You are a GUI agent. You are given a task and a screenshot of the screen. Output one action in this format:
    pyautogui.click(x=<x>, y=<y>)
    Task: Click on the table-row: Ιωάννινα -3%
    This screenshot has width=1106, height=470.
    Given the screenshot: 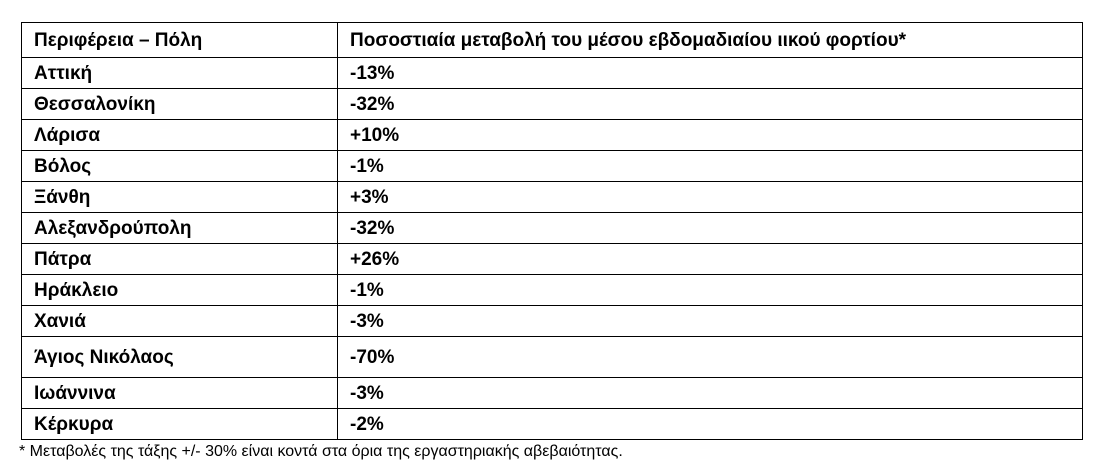 What is the action you would take?
    pyautogui.click(x=552, y=393)
    